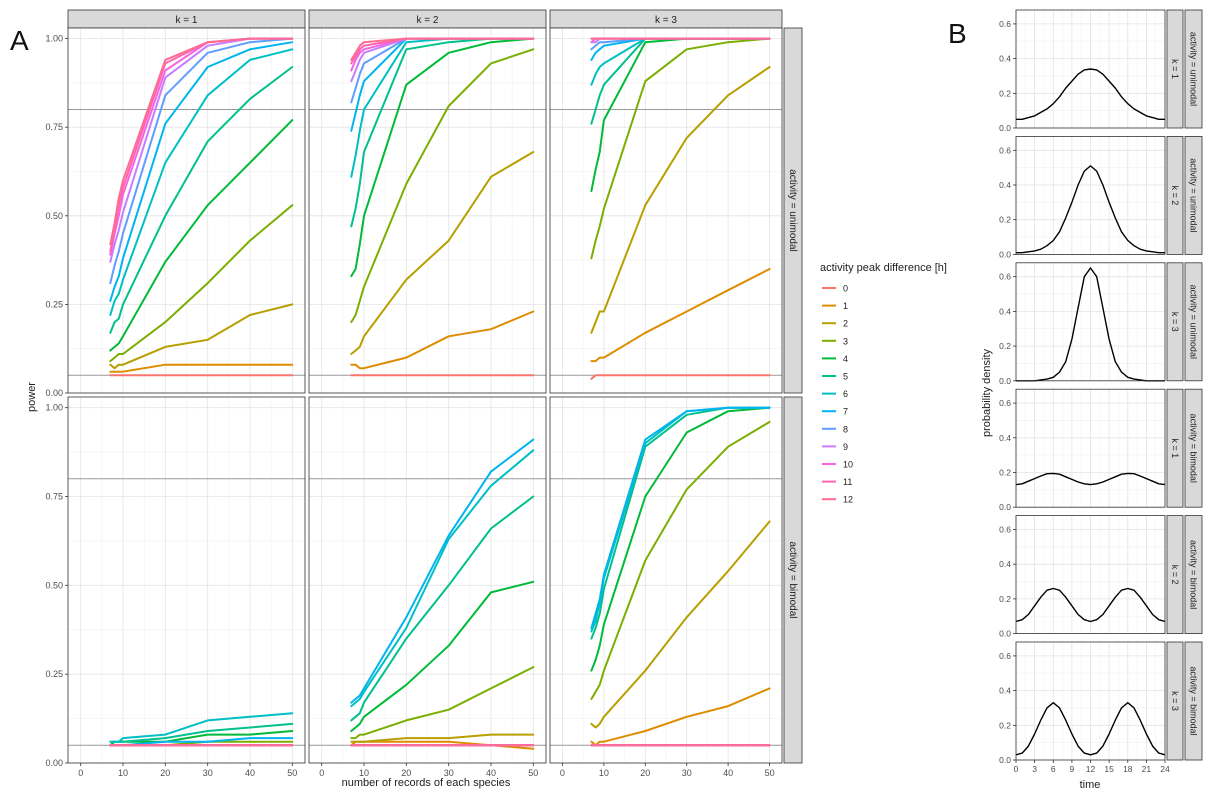  What do you see at coordinates (845, 341) in the screenshot?
I see `legend-label: 3` at bounding box center [845, 341].